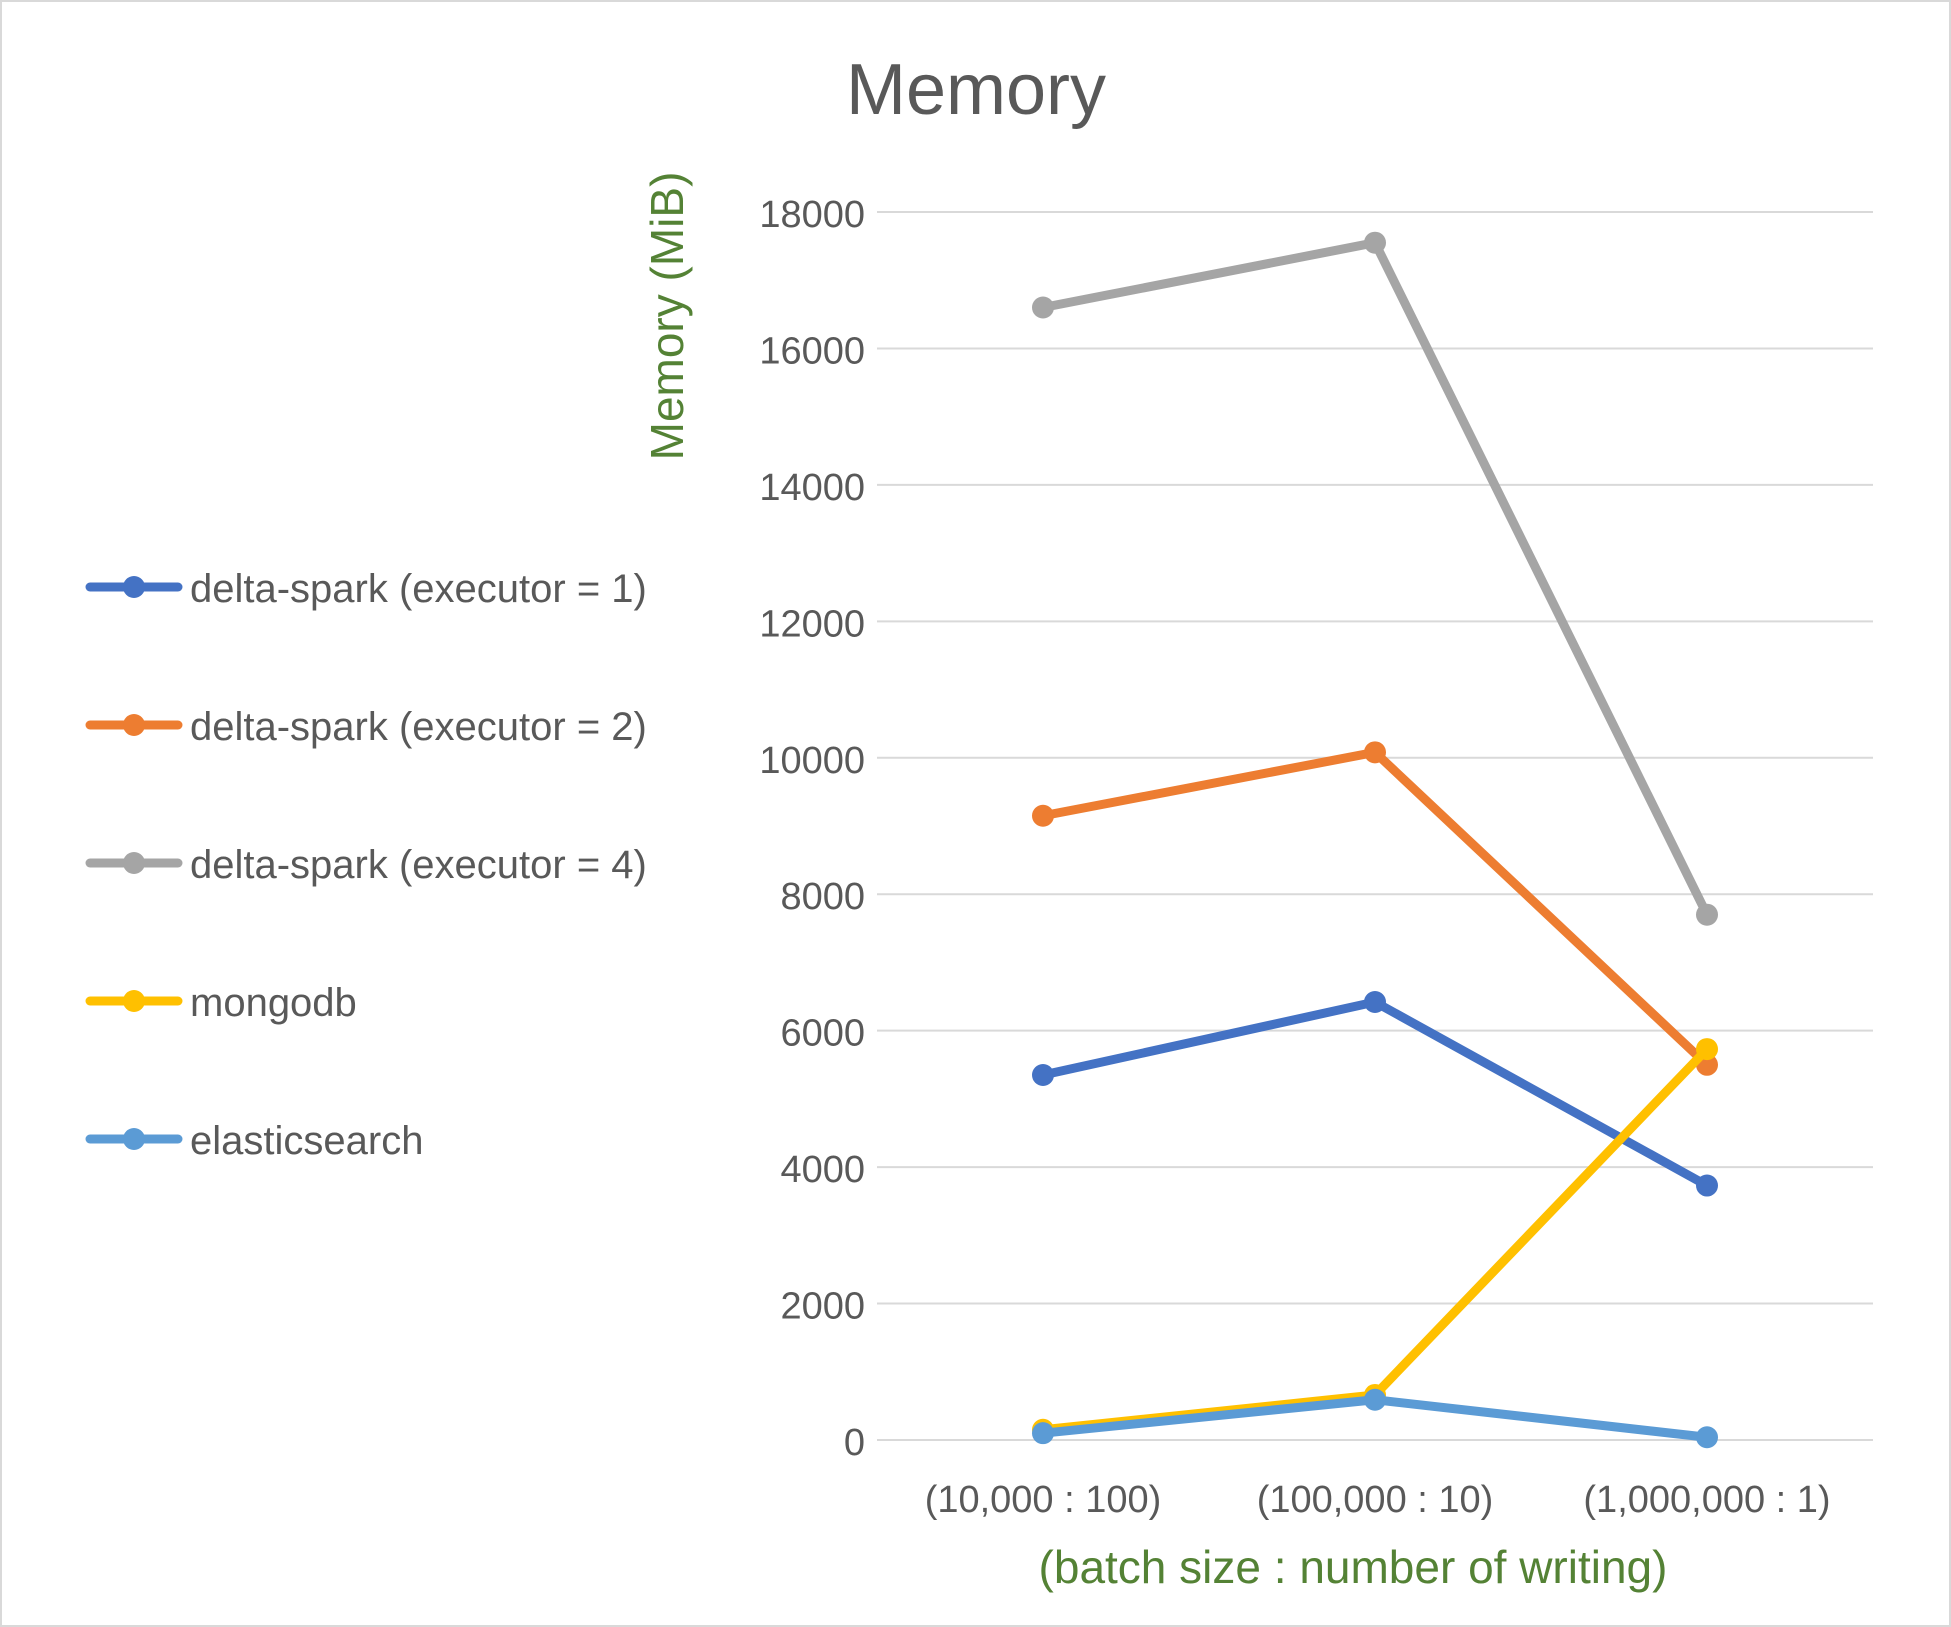 This screenshot has height=1627, width=1951. I want to click on series-mongodb, so click(1375, 1239).